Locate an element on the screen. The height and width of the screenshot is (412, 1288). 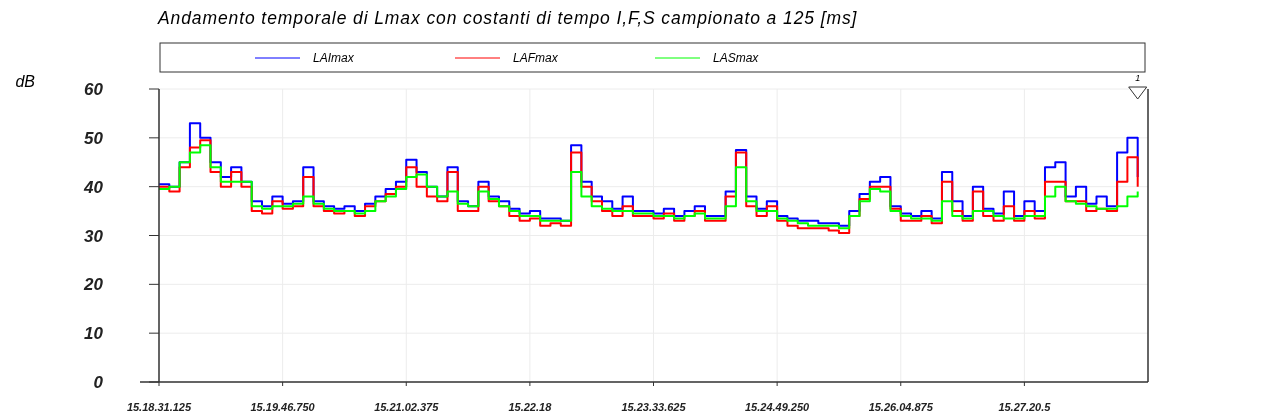
y-tick-label: 30 is located at coordinates (94, 236).